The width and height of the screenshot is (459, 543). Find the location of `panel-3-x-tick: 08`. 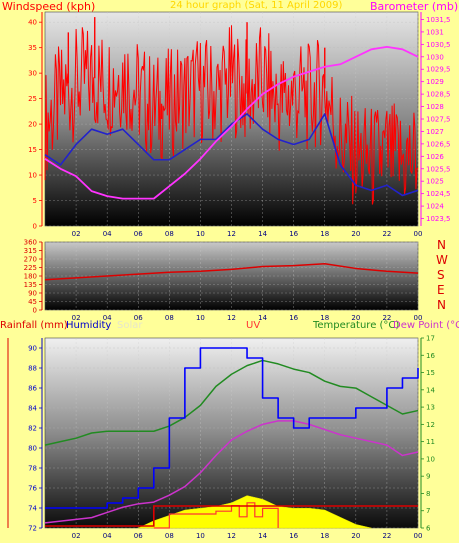

panel-3-x-tick: 08 is located at coordinates (169, 536).